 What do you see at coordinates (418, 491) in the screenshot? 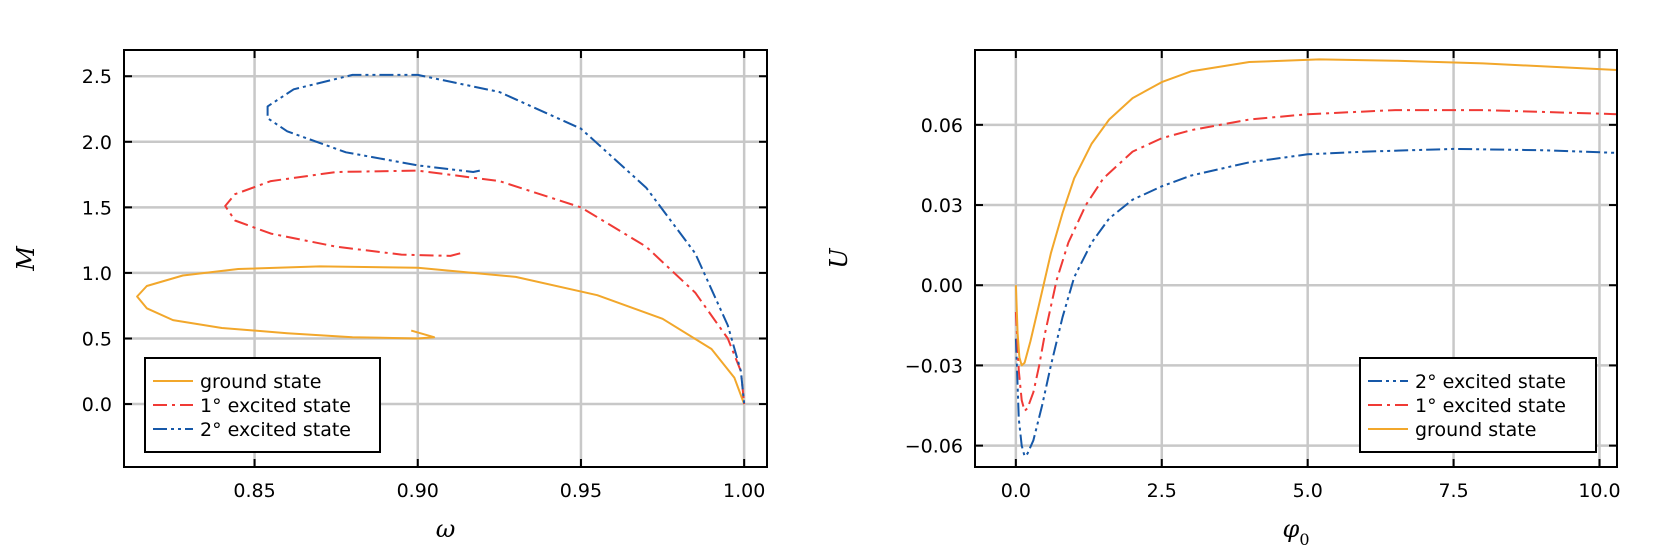
I see `x-tick-label-1: 0.90` at bounding box center [418, 491].